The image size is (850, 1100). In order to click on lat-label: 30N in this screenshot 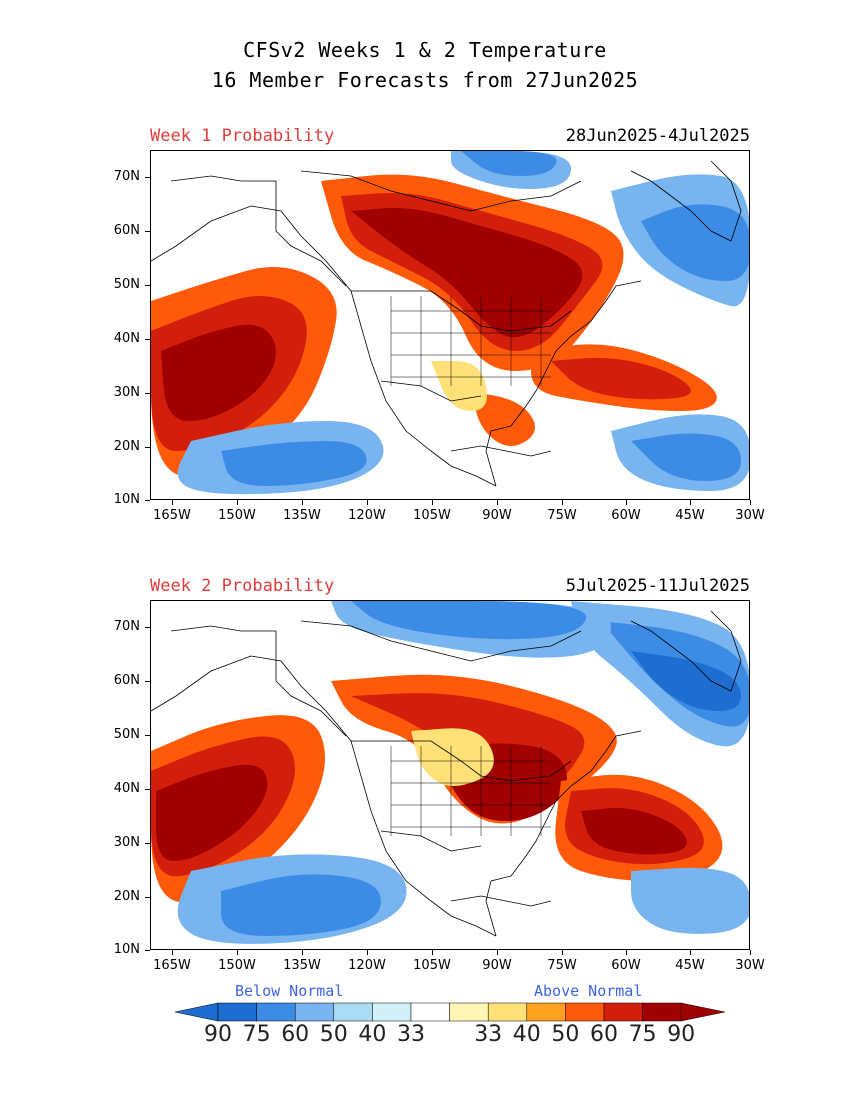, I will do `click(126, 392)`.